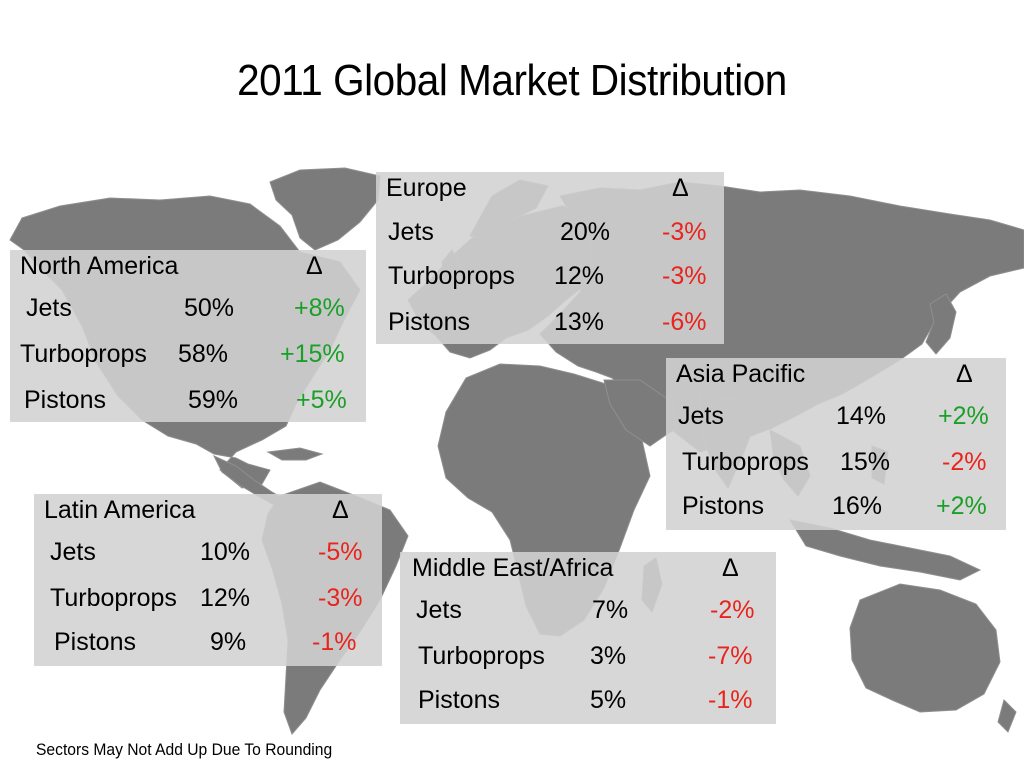  What do you see at coordinates (941, 324) in the screenshot?
I see `japan-shape` at bounding box center [941, 324].